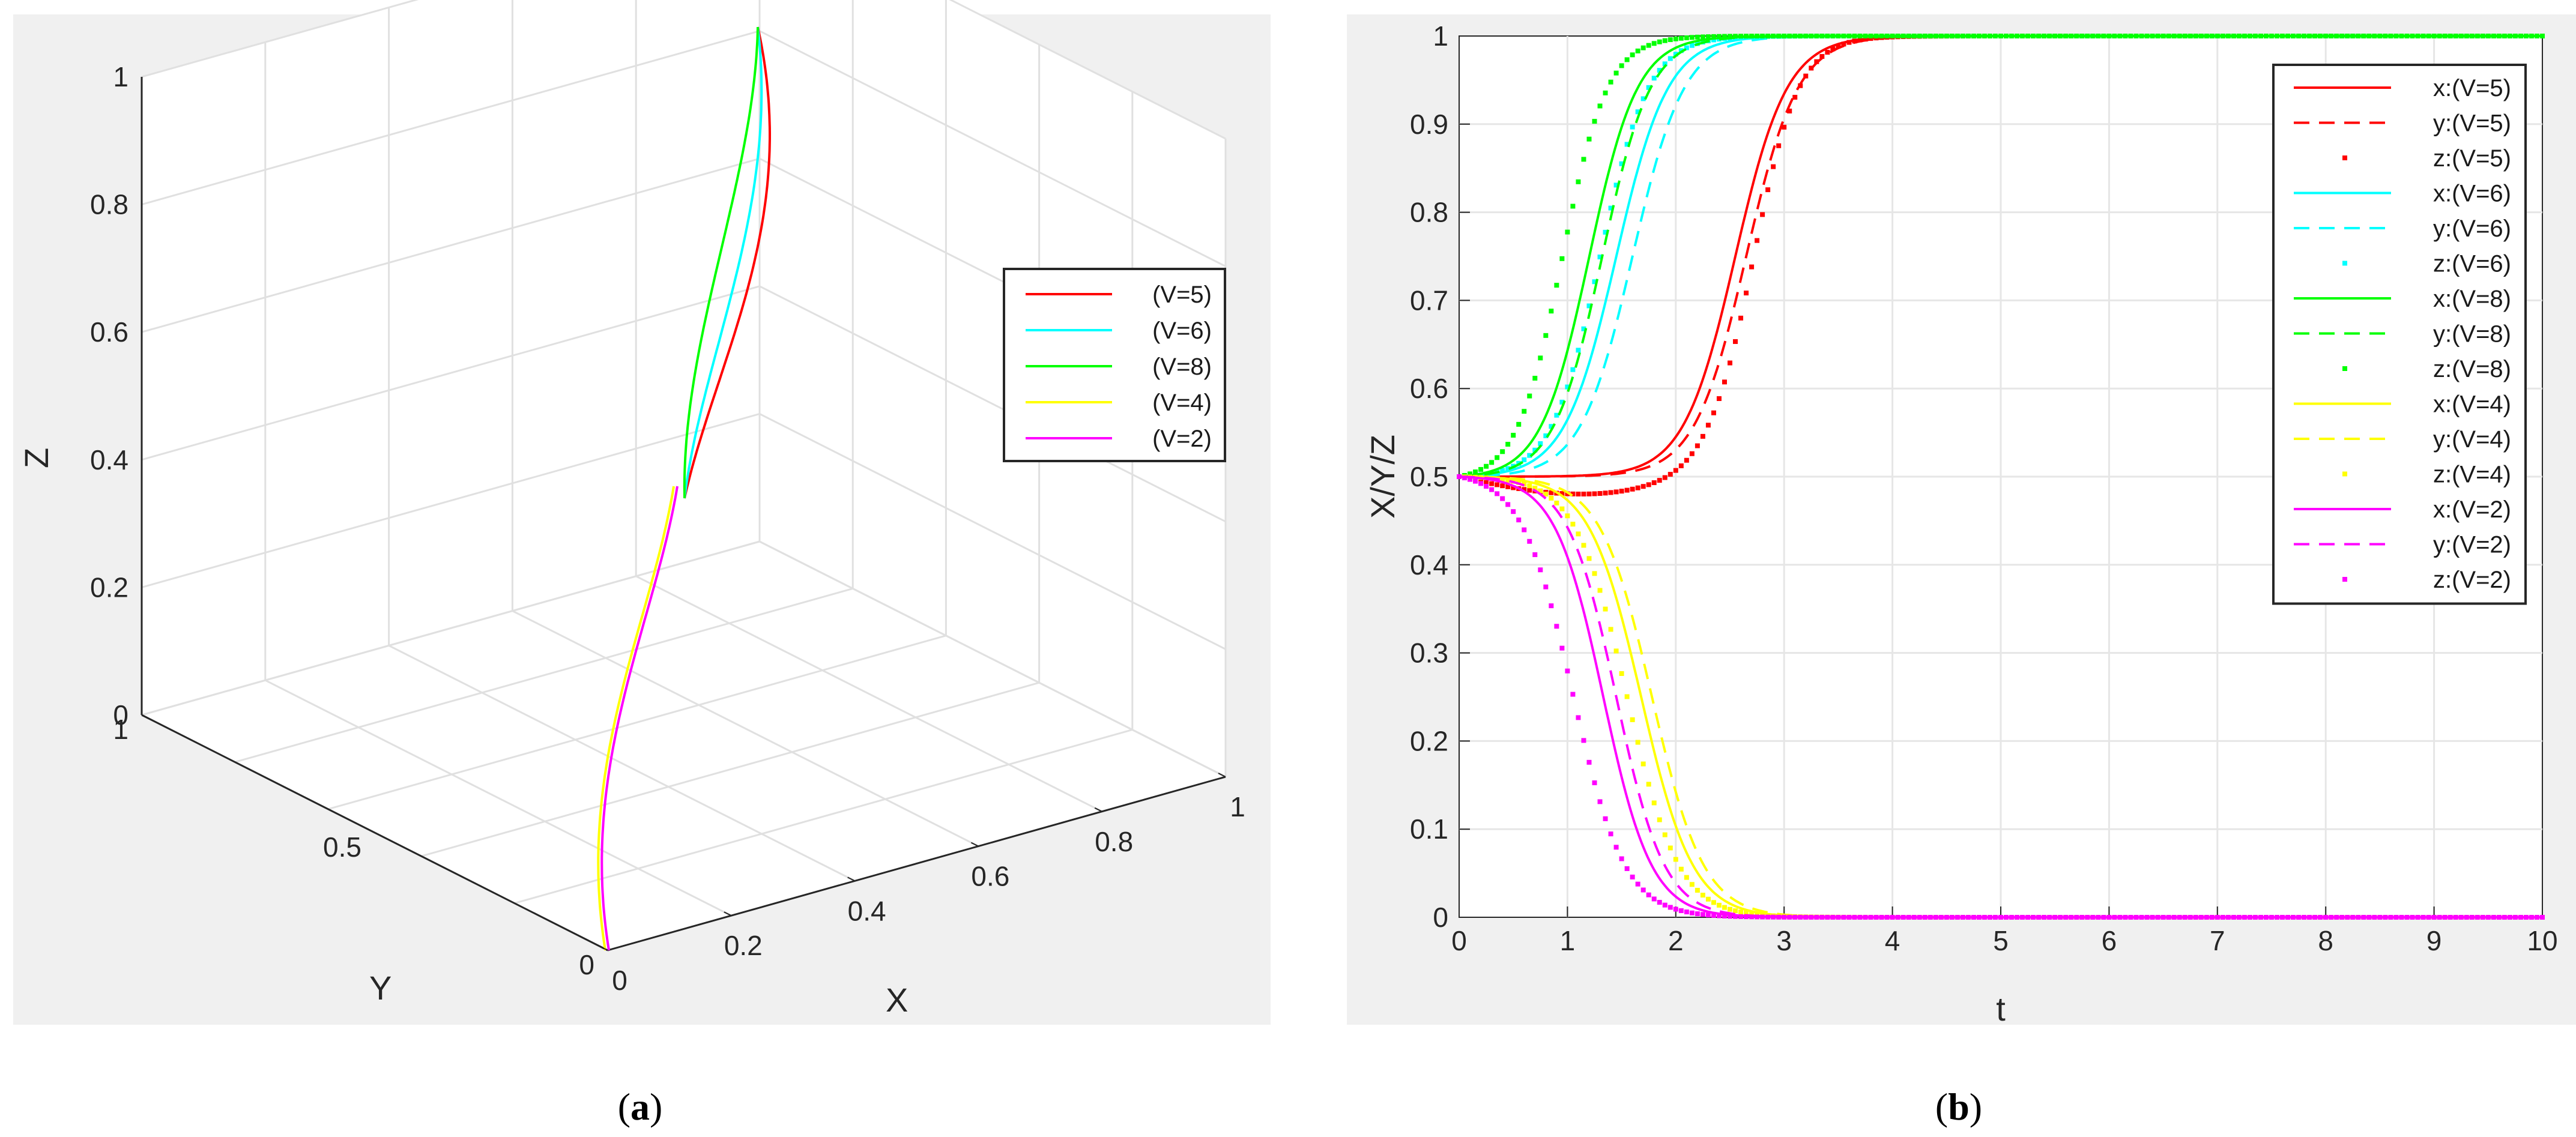  Describe the element at coordinates (586, 964) in the screenshot. I see `y-tick-label: 0` at that location.